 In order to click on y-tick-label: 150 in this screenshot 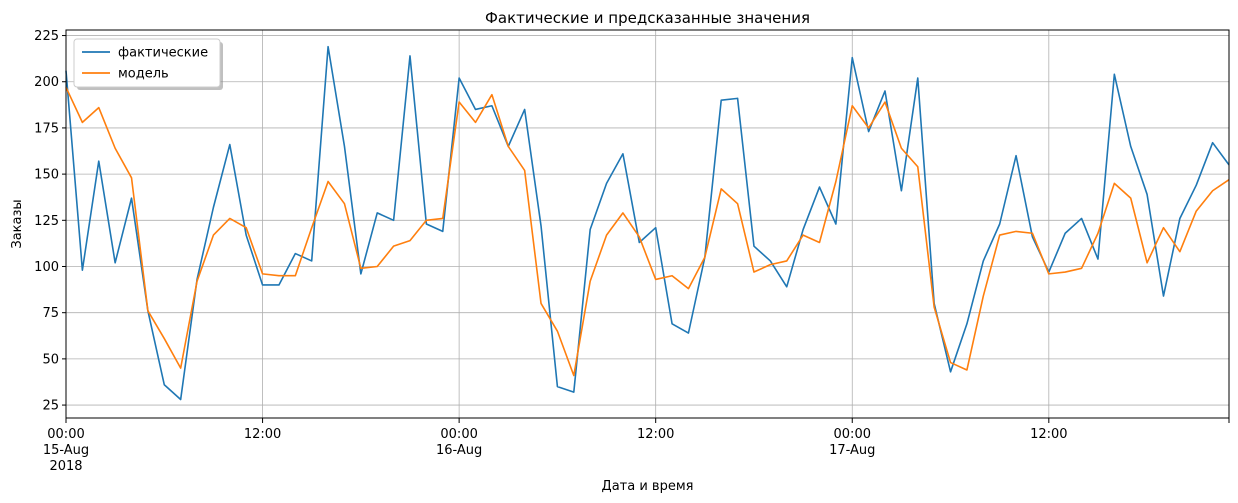, I will do `click(46, 175)`.